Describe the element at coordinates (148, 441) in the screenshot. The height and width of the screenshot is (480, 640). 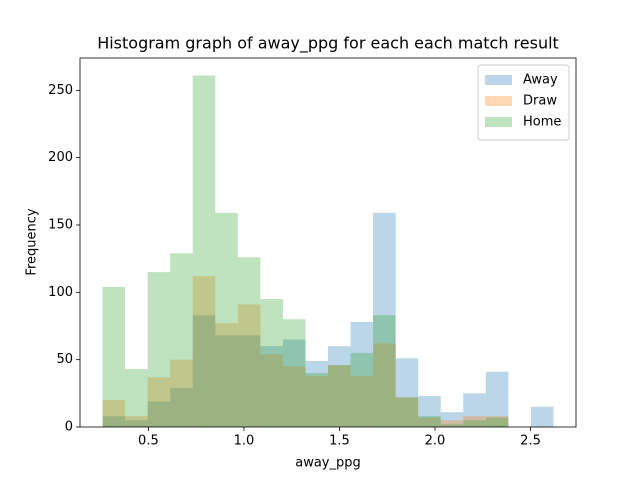
I see `x-tick-label: 0.5` at that location.